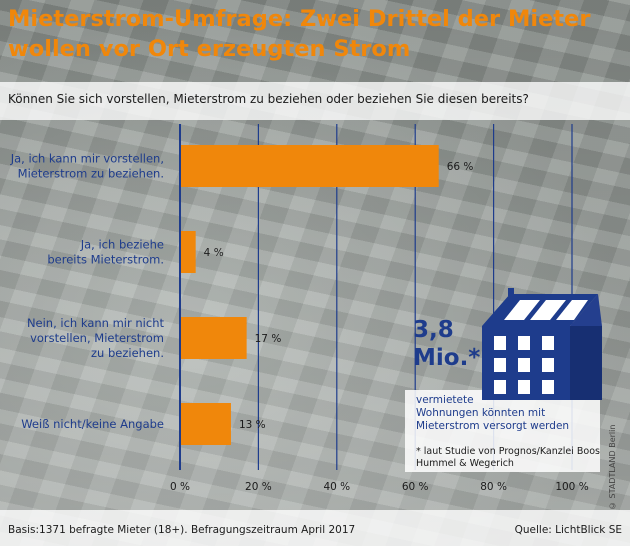  I want to click on category-label-3: Weiß nicht/keine Angabe, so click(92, 424).